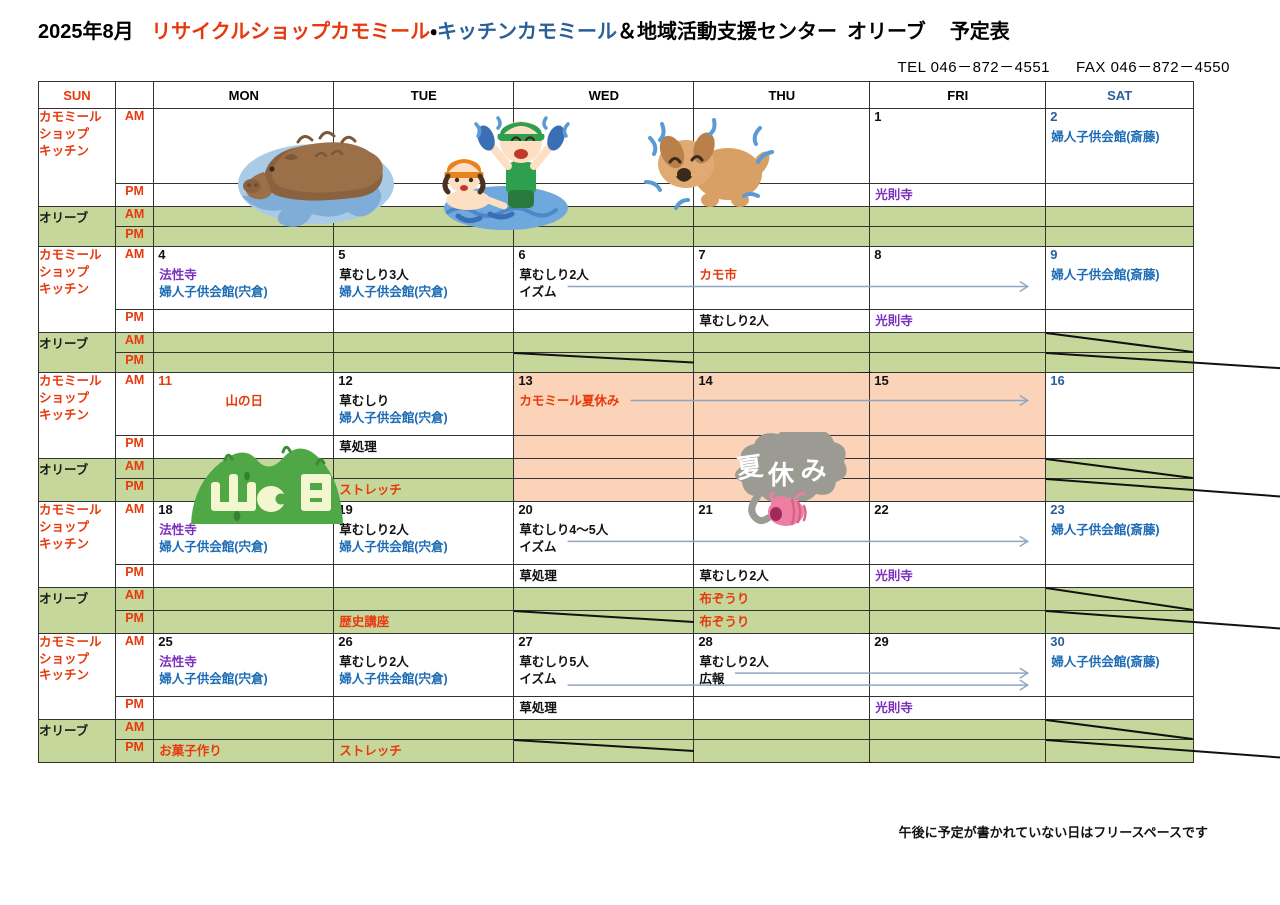 This screenshot has width=1280, height=905. Describe the element at coordinates (1119, 532) in the screenshot. I see `day-cell-am: 23 婦人子供会館(斎藤)` at that location.